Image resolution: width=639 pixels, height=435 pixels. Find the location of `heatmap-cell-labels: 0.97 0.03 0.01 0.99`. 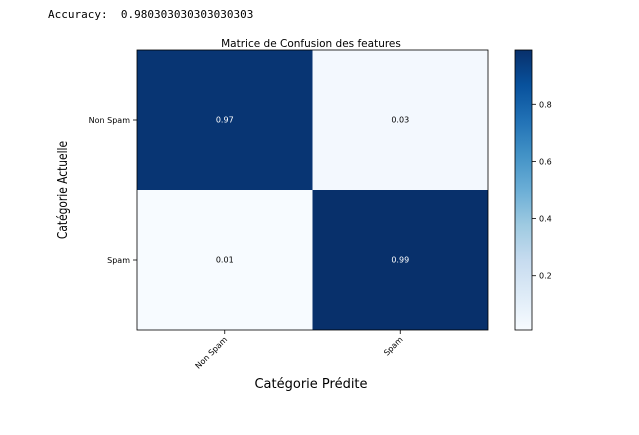

heatmap-cell-labels: 0.97 0.03 0.01 0.99 is located at coordinates (312, 190).